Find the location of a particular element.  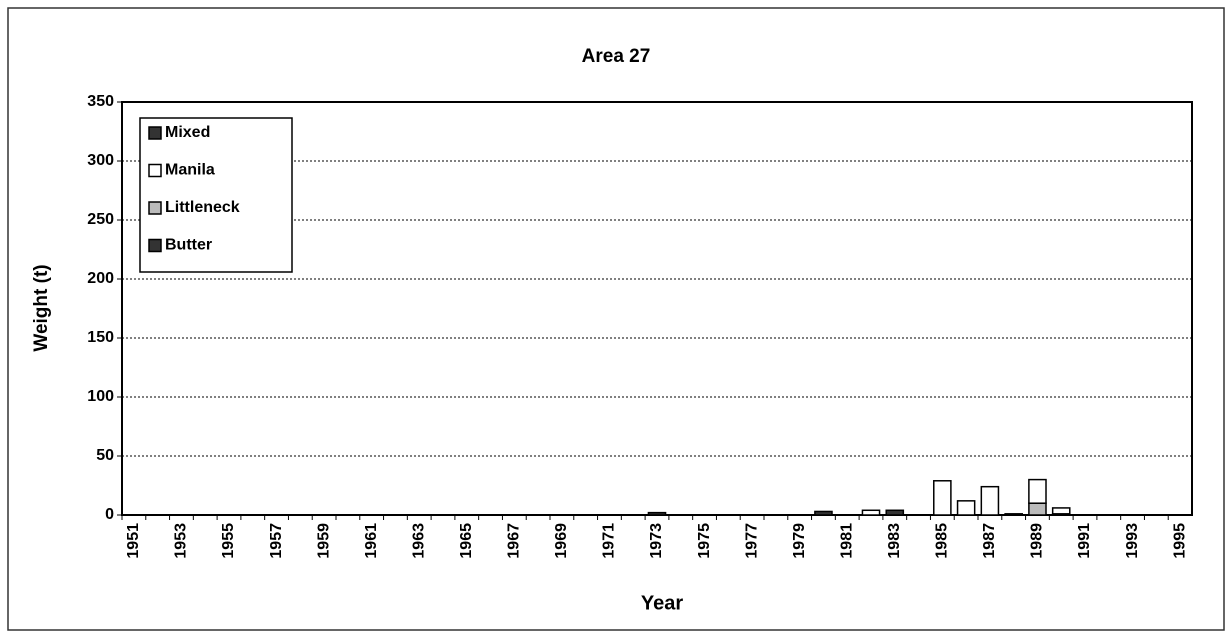

x-tick-label: 1985 is located at coordinates (942, 541).